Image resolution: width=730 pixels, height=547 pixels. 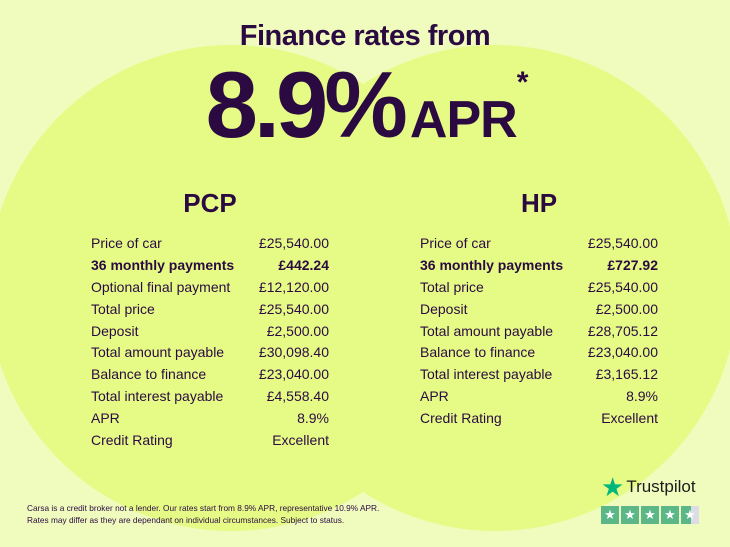 What do you see at coordinates (463, 120) in the screenshot?
I see `rate-unit: APR` at bounding box center [463, 120].